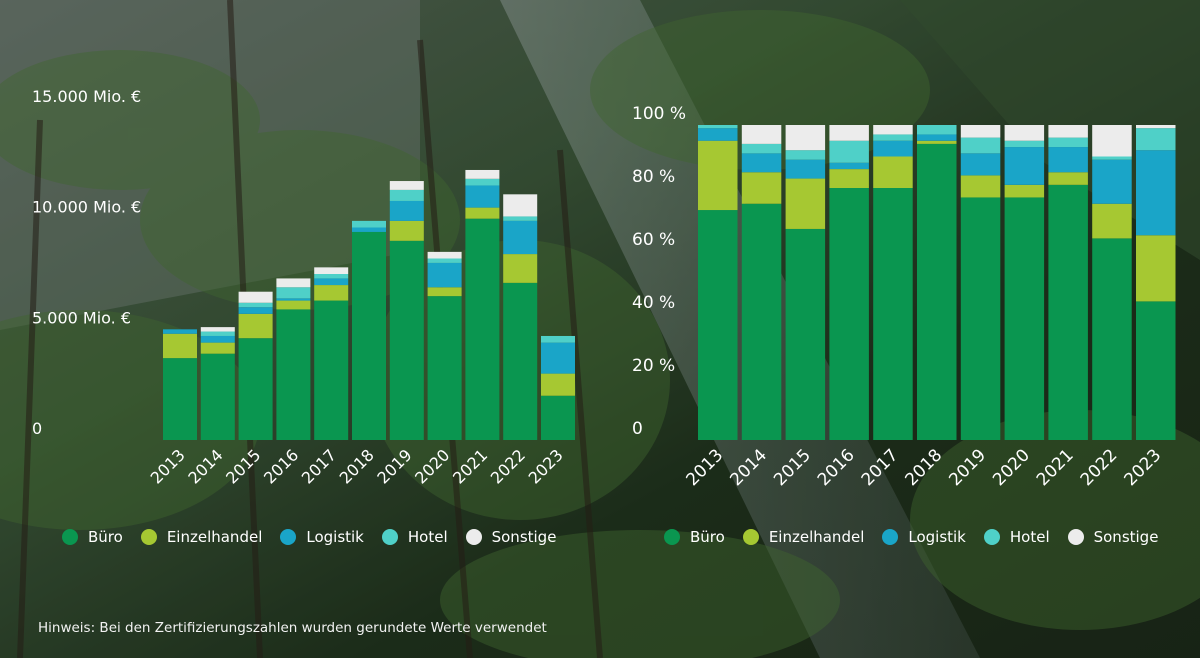  What do you see at coordinates (893, 130) in the screenshot?
I see `bar-sonstige-2017` at bounding box center [893, 130].